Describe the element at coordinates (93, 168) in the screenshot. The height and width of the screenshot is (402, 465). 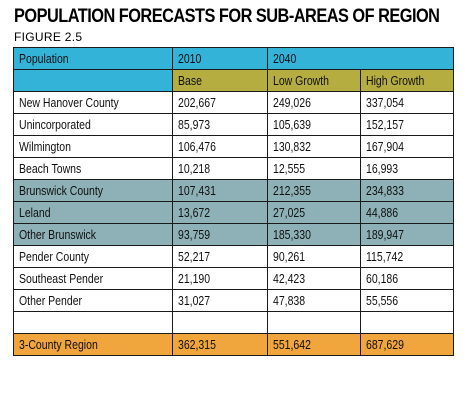
I see `area-name-cell: Beach Towns` at that location.